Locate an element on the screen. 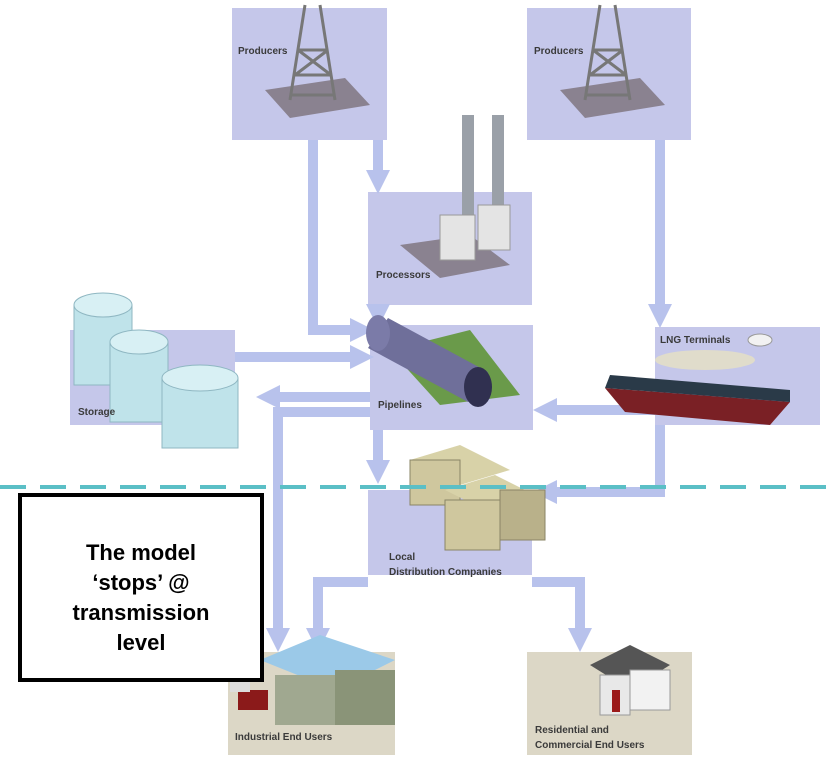  node-label: Pipelines is located at coordinates (400, 405).